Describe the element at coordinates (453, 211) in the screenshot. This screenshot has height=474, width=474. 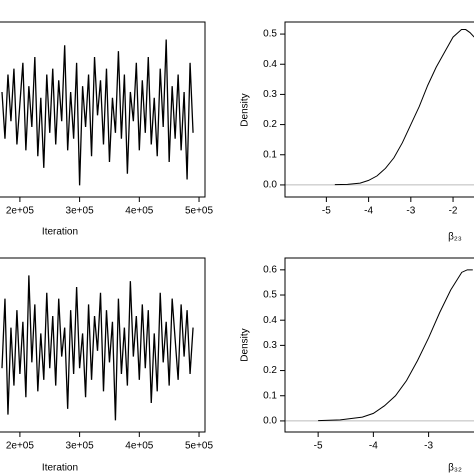
I see `x-tick-label: -2` at that location.